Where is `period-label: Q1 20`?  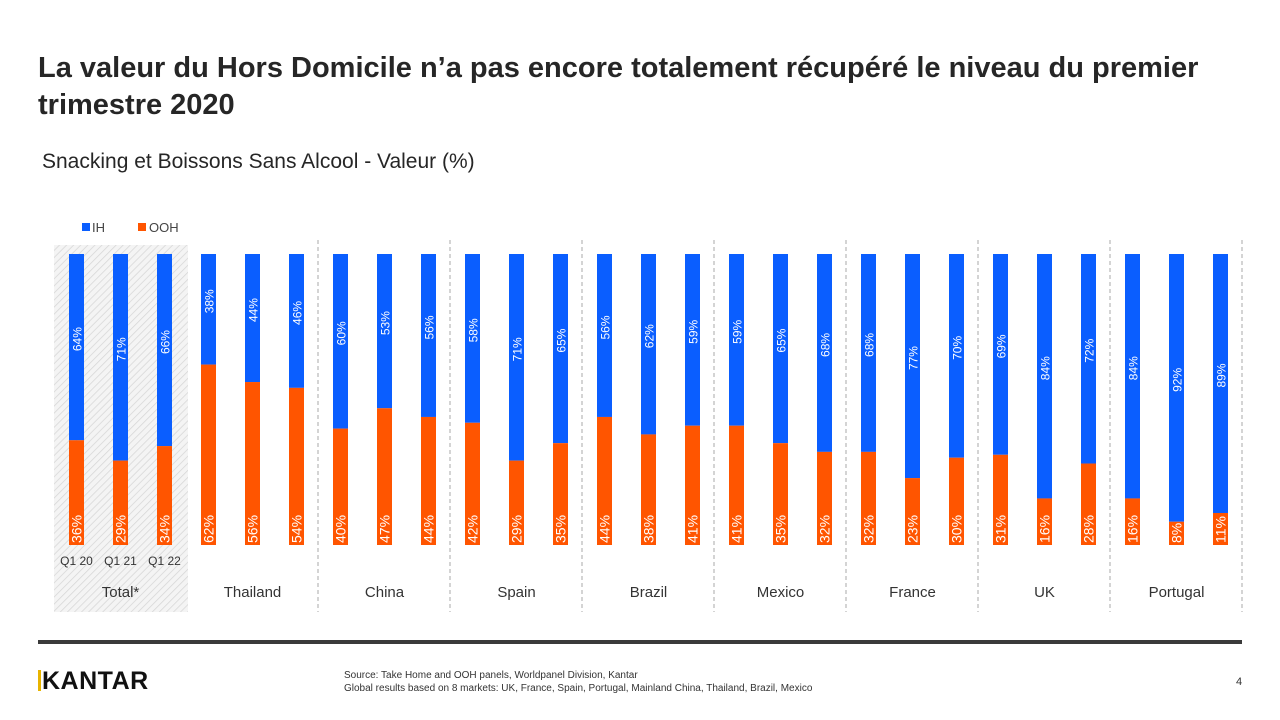 period-label: Q1 20 is located at coordinates (76, 561).